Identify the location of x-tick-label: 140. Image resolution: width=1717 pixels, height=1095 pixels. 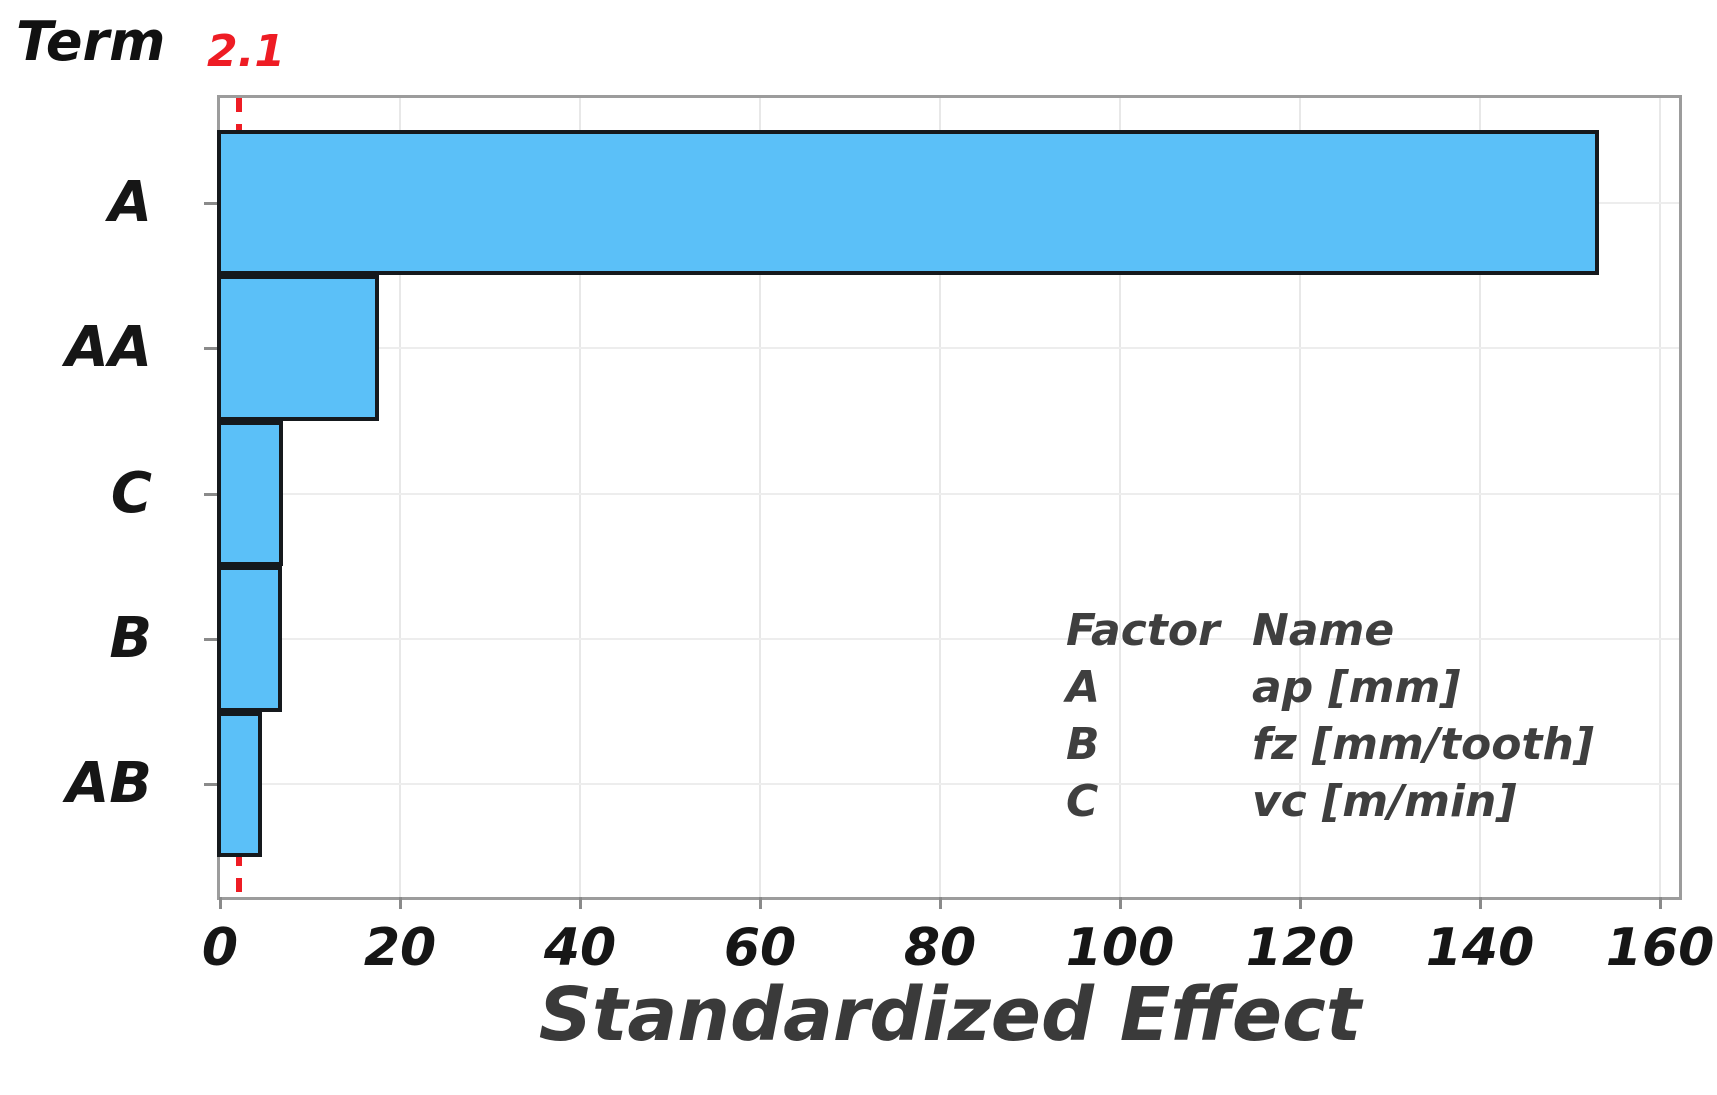
(1480, 948).